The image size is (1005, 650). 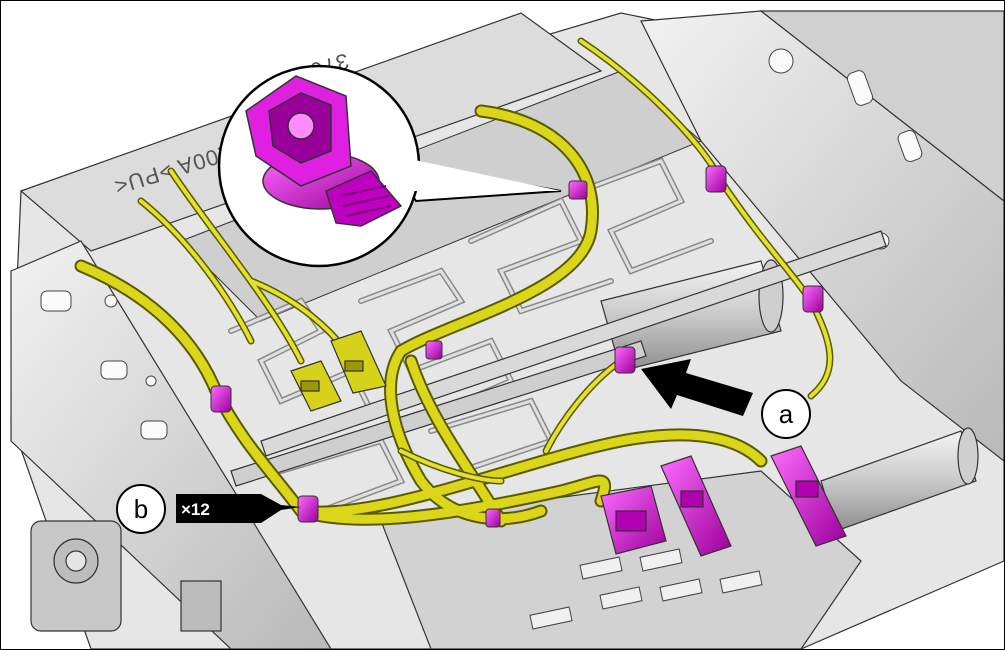 What do you see at coordinates (697, 387) in the screenshot?
I see `callout-arrow-icon` at bounding box center [697, 387].